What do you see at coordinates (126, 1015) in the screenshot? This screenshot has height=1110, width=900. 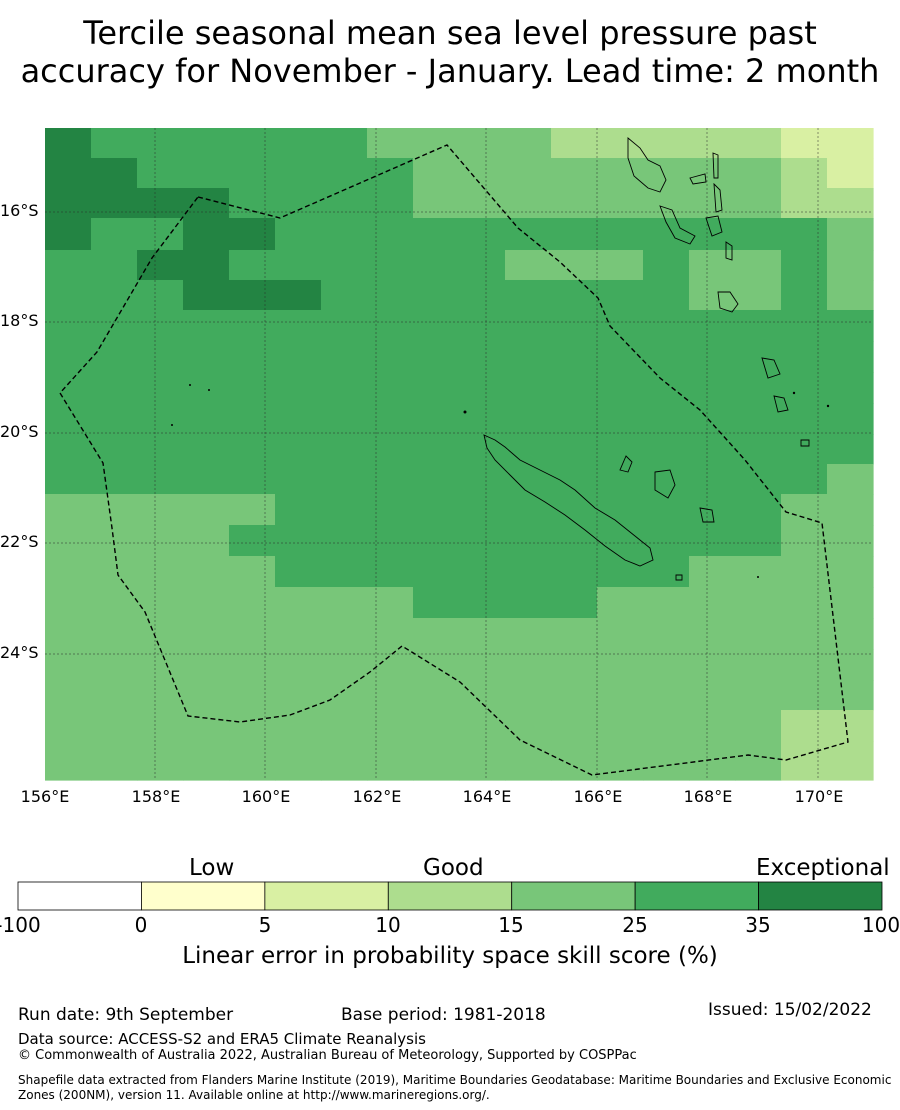 I see `run-date: Run date: 9th September` at bounding box center [126, 1015].